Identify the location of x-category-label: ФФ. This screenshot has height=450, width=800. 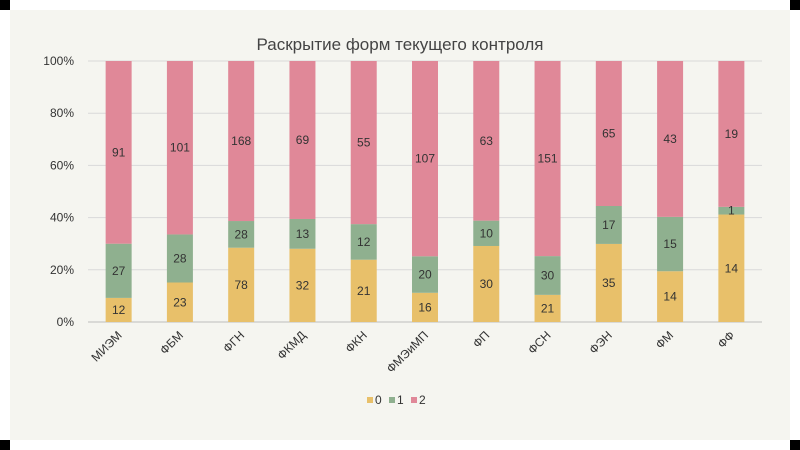
(726, 339).